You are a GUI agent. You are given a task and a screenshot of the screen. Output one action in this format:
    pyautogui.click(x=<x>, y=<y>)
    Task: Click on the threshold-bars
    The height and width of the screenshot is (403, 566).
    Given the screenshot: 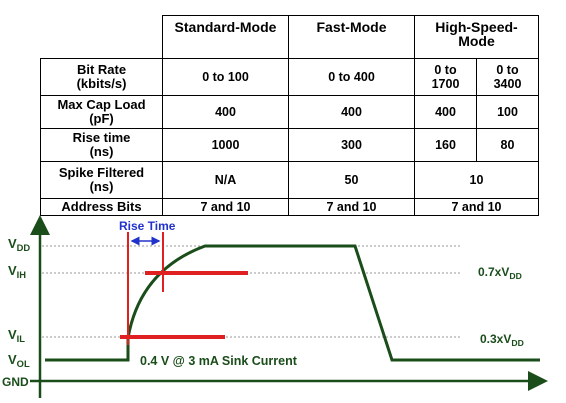 What is the action you would take?
    pyautogui.click(x=184, y=305)
    